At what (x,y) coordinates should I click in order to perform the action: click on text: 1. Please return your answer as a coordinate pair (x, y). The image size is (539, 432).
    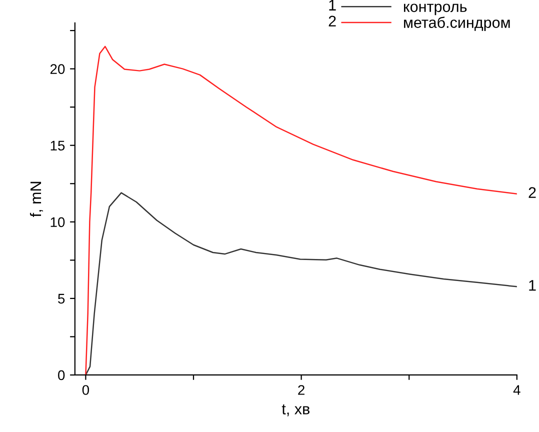
    Looking at the image, I should click on (332, 5).